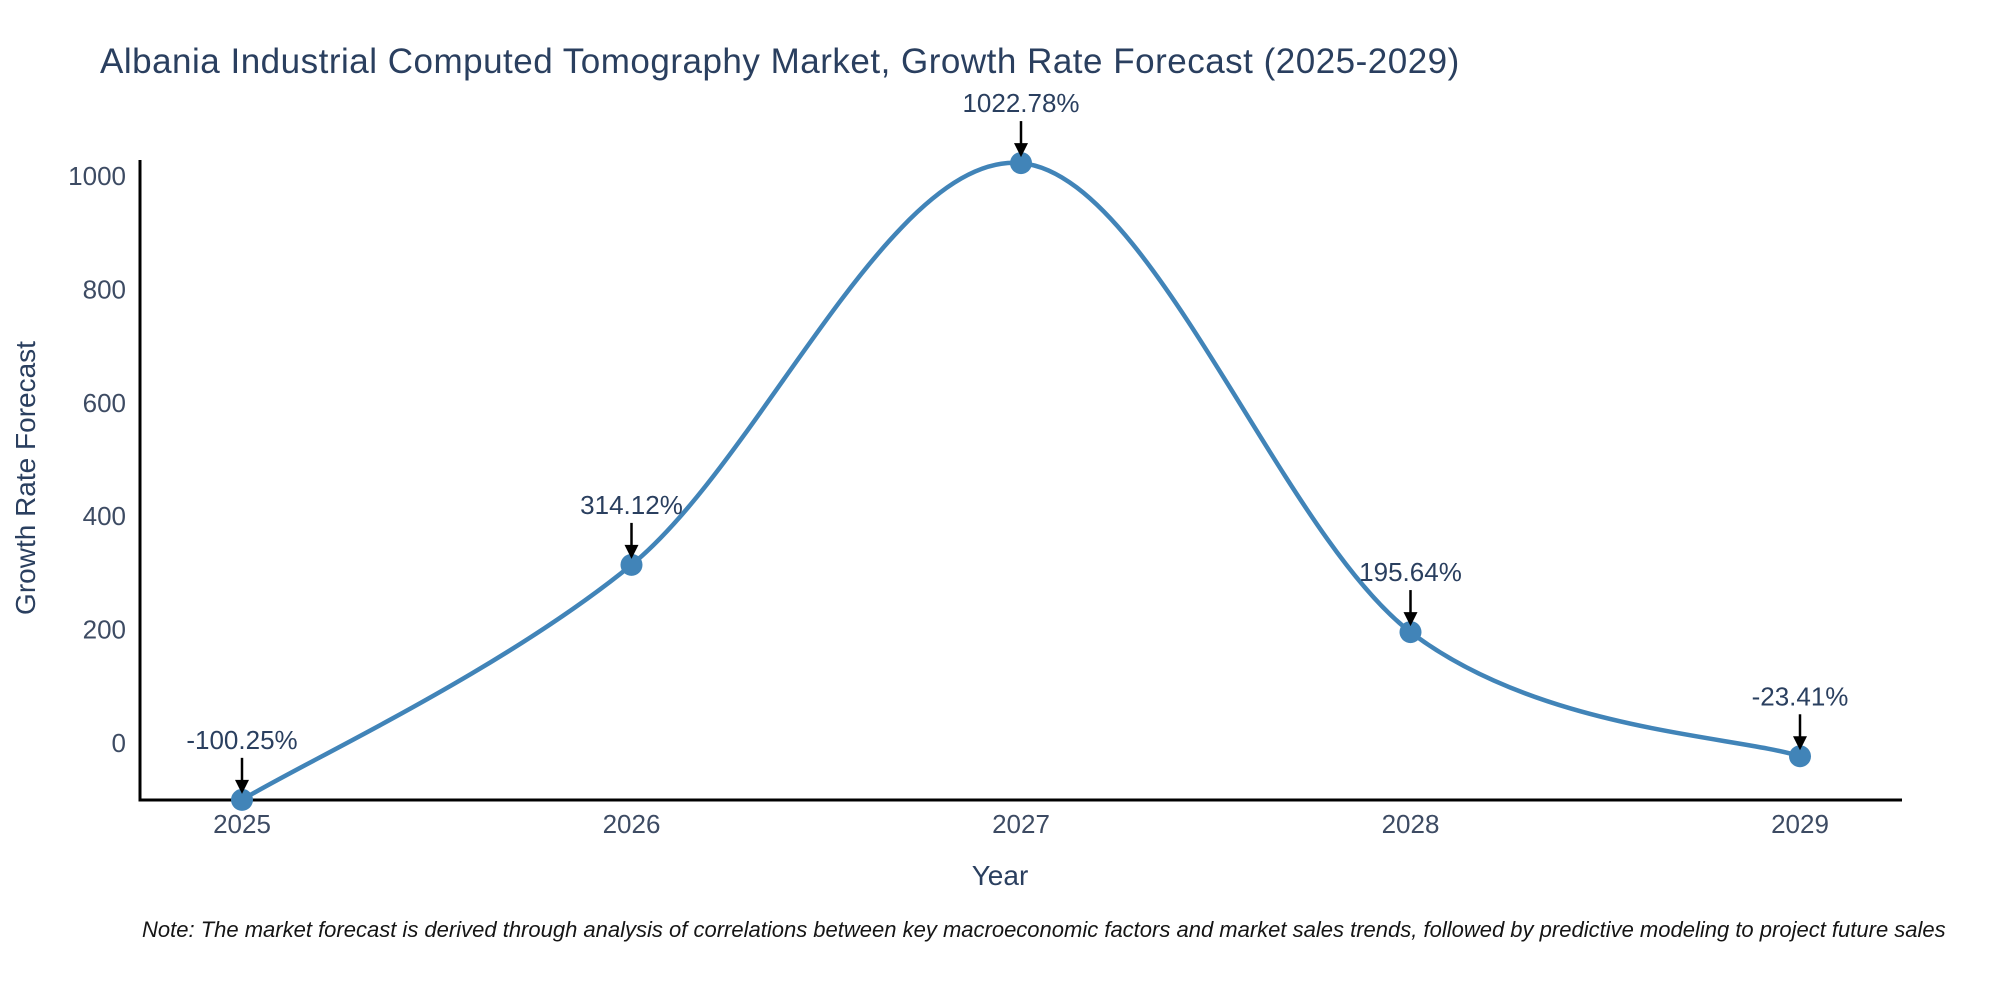 The image size is (2000, 1000). What do you see at coordinates (1021, 824) in the screenshot?
I see `x-tick-label: 2027` at bounding box center [1021, 824].